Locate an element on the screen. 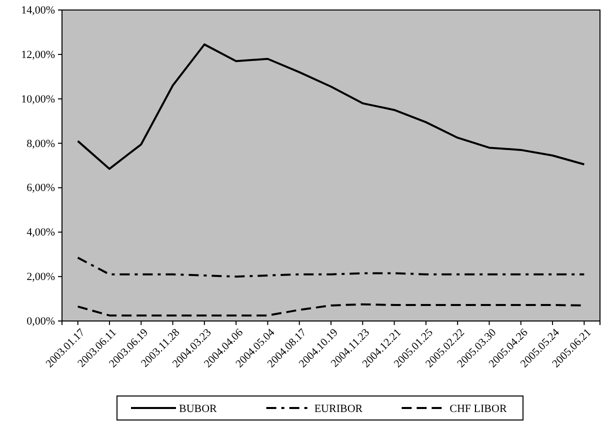  y-tick-label: 2,00% is located at coordinates (40, 277).